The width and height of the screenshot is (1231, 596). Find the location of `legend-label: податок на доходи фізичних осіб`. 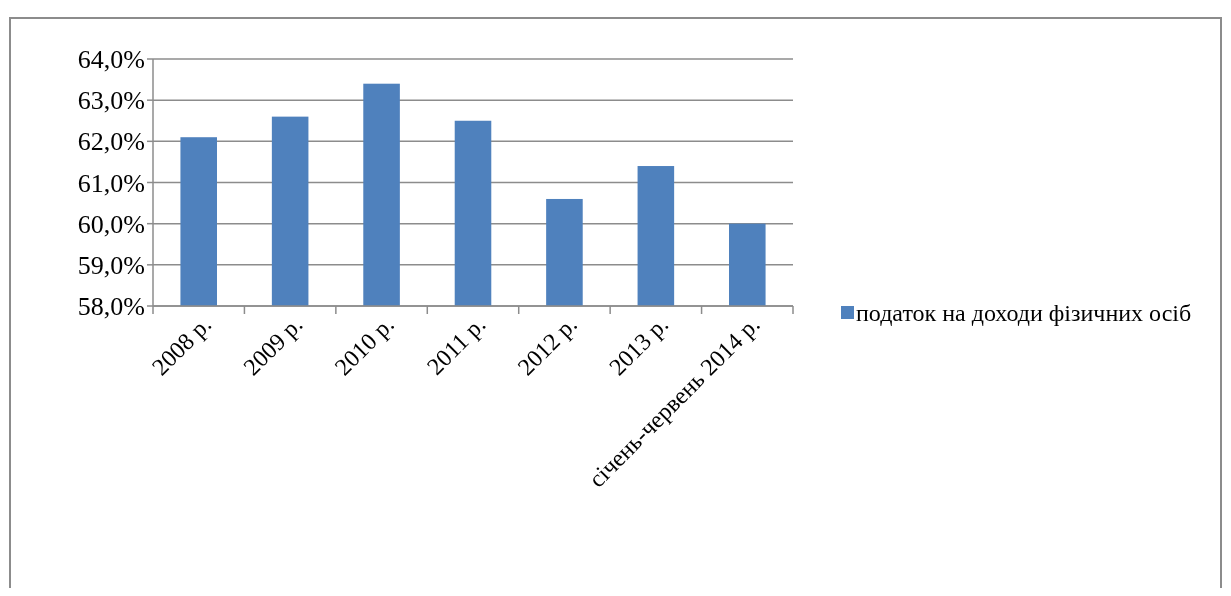

legend-label: податок на доходи фізичних осіб is located at coordinates (1024, 313).